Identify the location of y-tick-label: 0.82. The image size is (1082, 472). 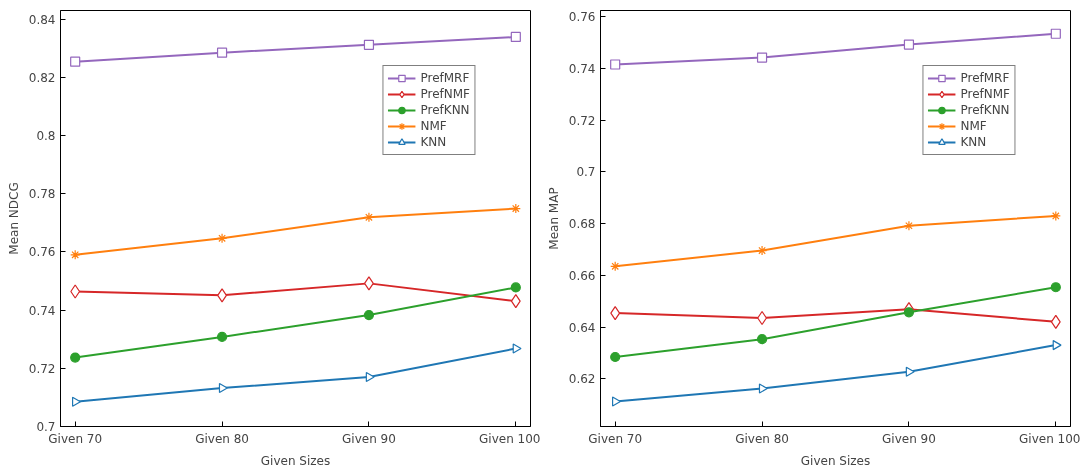
(42, 77).